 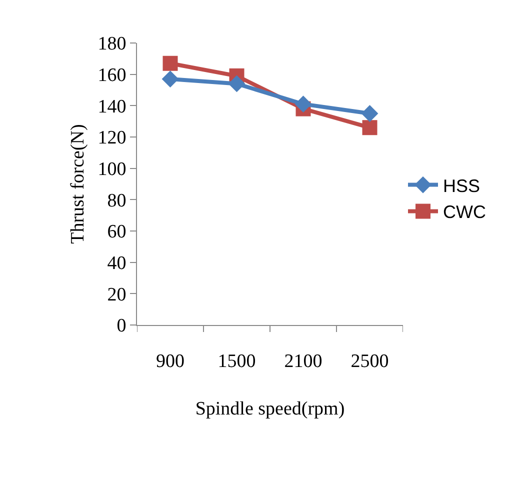 I want to click on y-tick-label: 140, so click(x=112, y=107).